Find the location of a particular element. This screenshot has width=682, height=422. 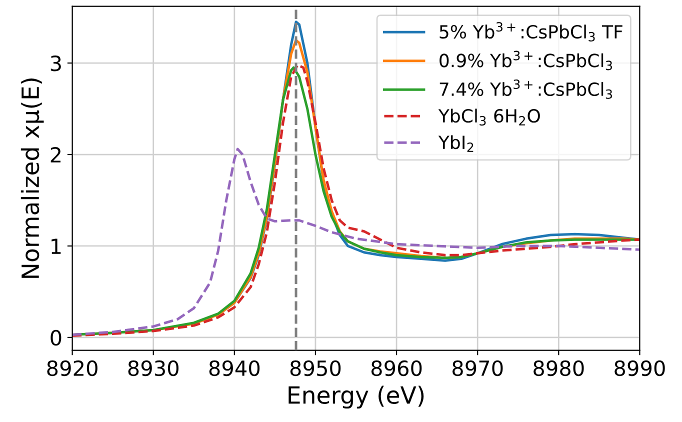

x-tick-label: 8930 is located at coordinates (153, 368).